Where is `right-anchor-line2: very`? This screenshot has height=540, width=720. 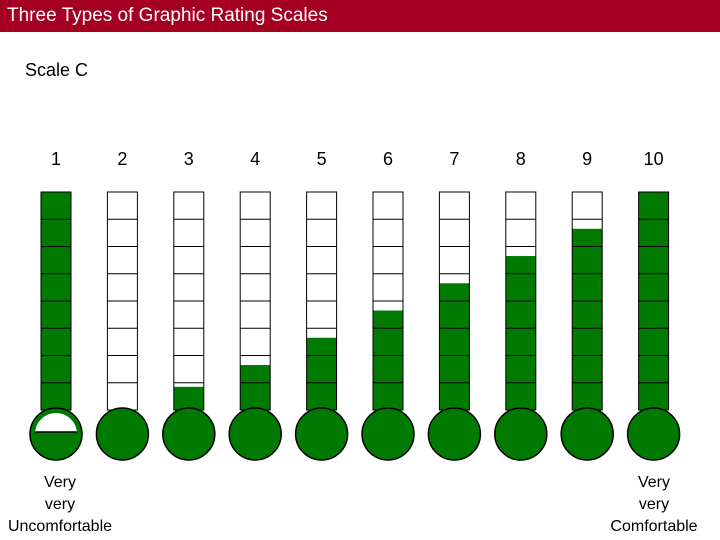 right-anchor-line2: very is located at coordinates (654, 504).